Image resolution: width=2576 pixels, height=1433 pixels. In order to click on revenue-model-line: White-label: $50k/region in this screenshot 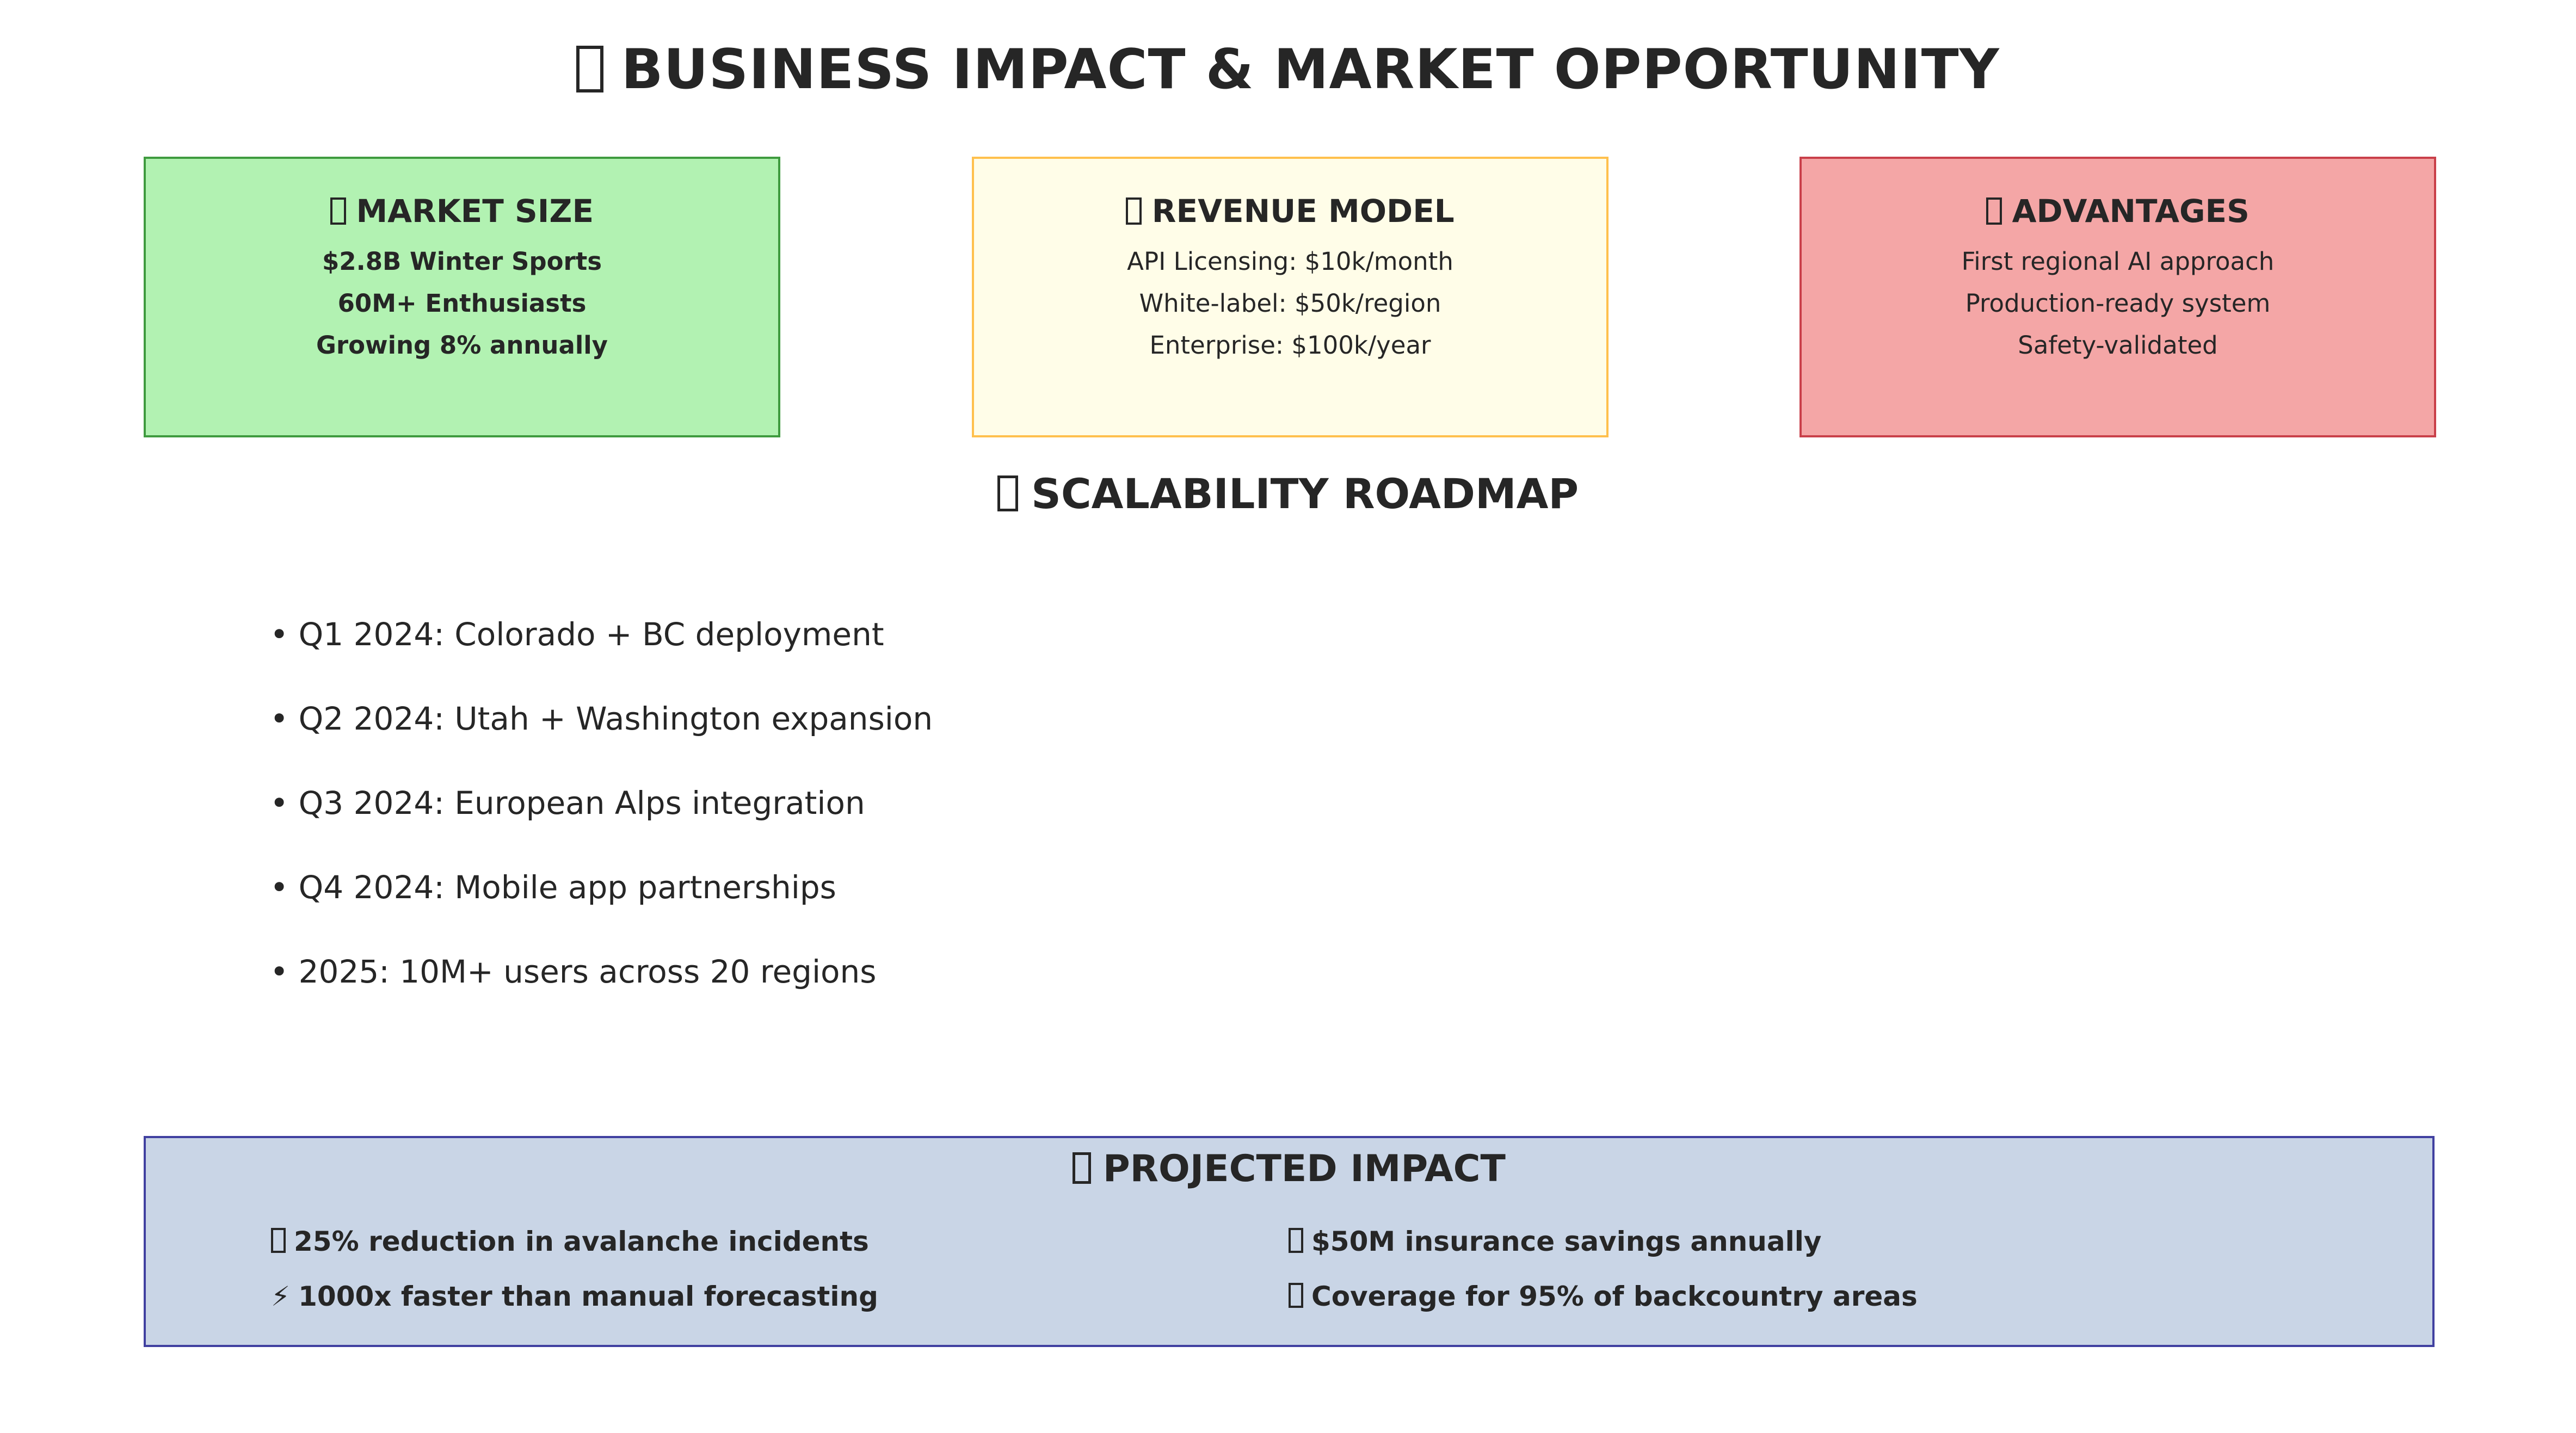, I will do `click(1290, 303)`.